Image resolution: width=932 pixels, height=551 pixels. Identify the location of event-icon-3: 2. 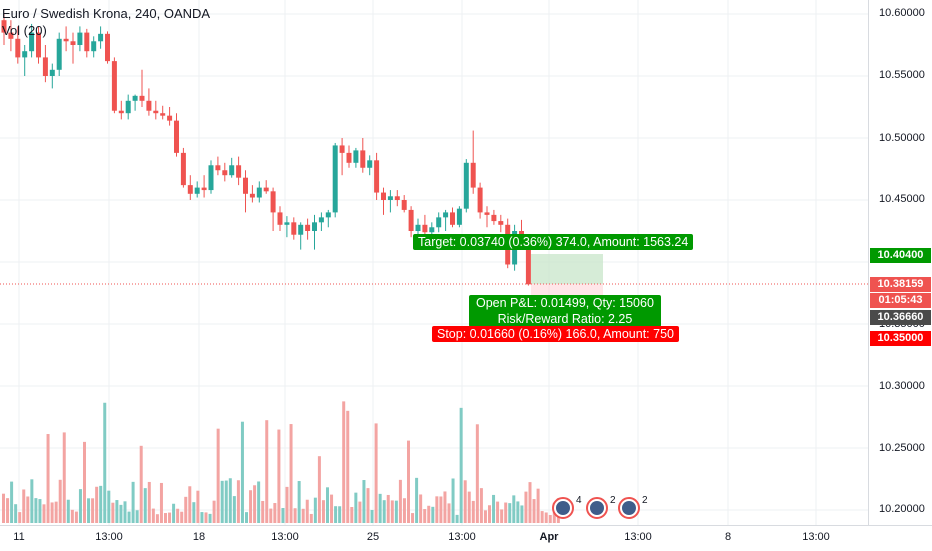
(633, 507).